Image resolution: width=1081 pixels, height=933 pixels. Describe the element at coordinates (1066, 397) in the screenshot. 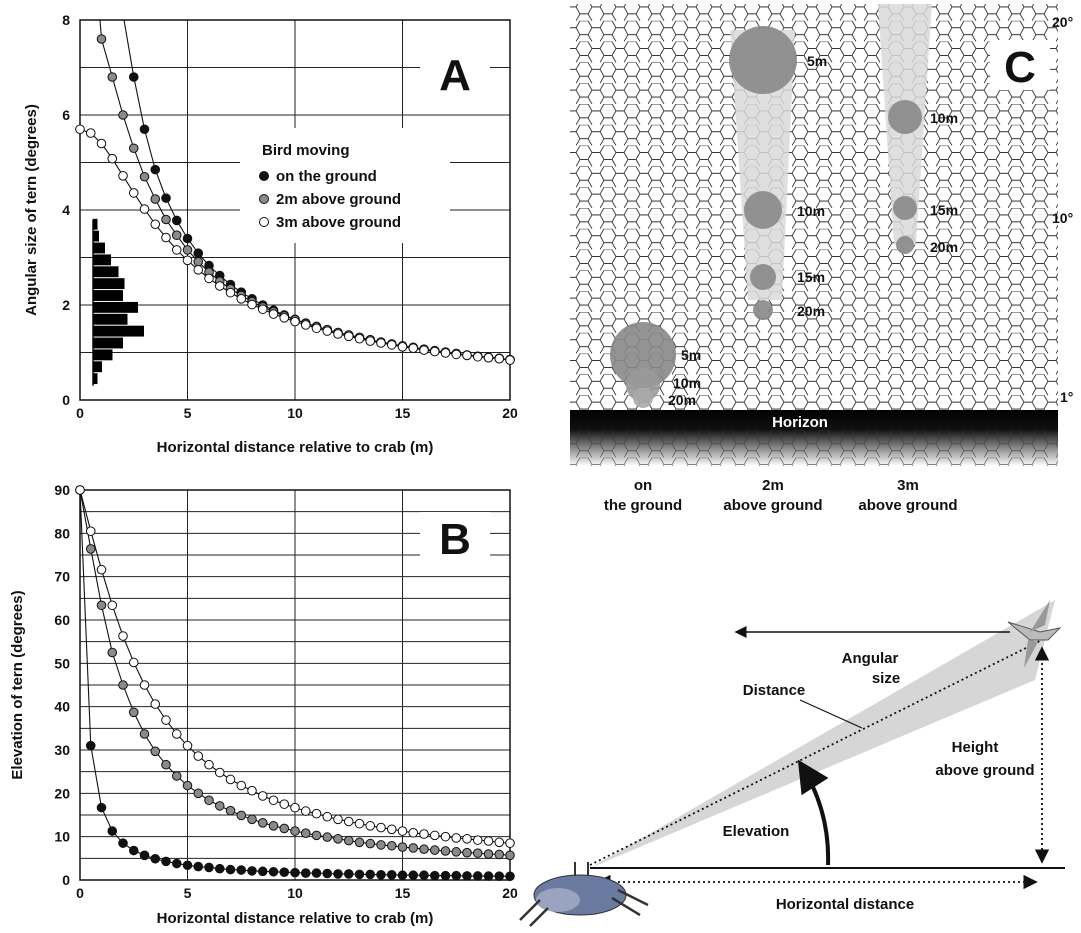

I see `angle-label-1: 1°` at that location.